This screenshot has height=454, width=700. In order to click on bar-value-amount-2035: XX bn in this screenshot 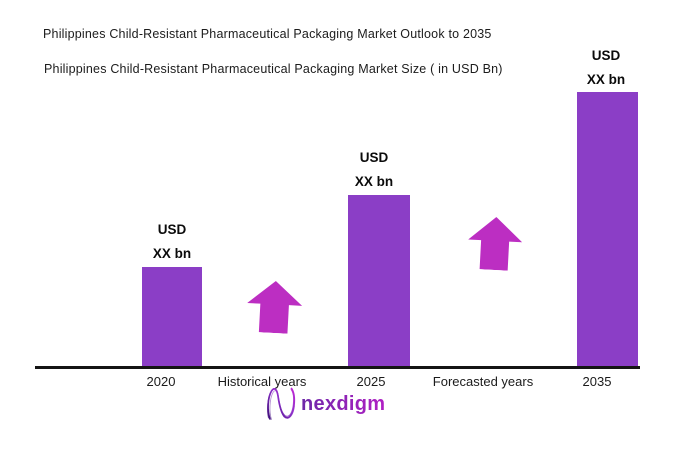, I will do `click(606, 79)`.